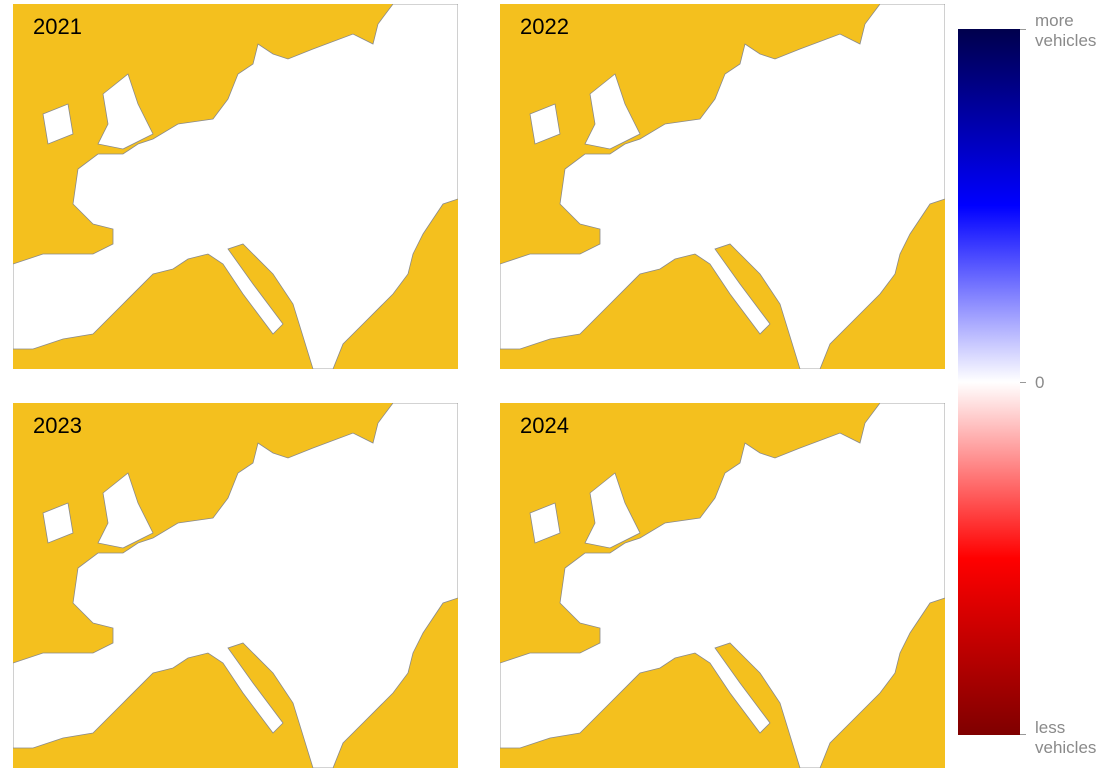 This screenshot has width=1119, height=773. I want to click on colorbar-label: 0, so click(1040, 382).